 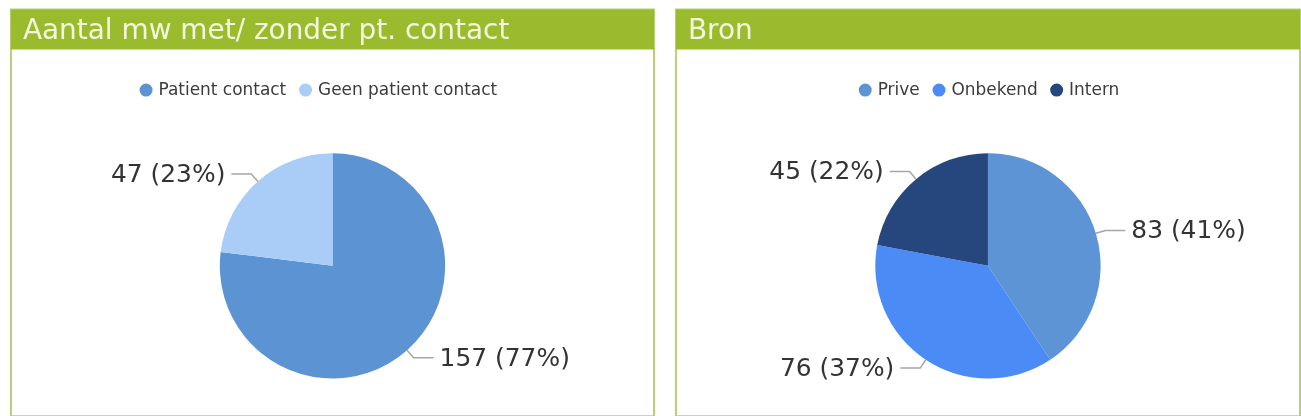 I want to click on legend-label: Geen patient contact, so click(x=408, y=89).